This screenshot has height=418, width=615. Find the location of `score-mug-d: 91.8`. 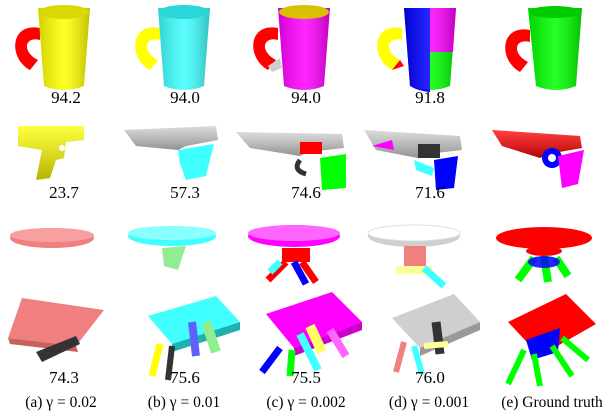

score-mug-d: 91.8 is located at coordinates (430, 97).